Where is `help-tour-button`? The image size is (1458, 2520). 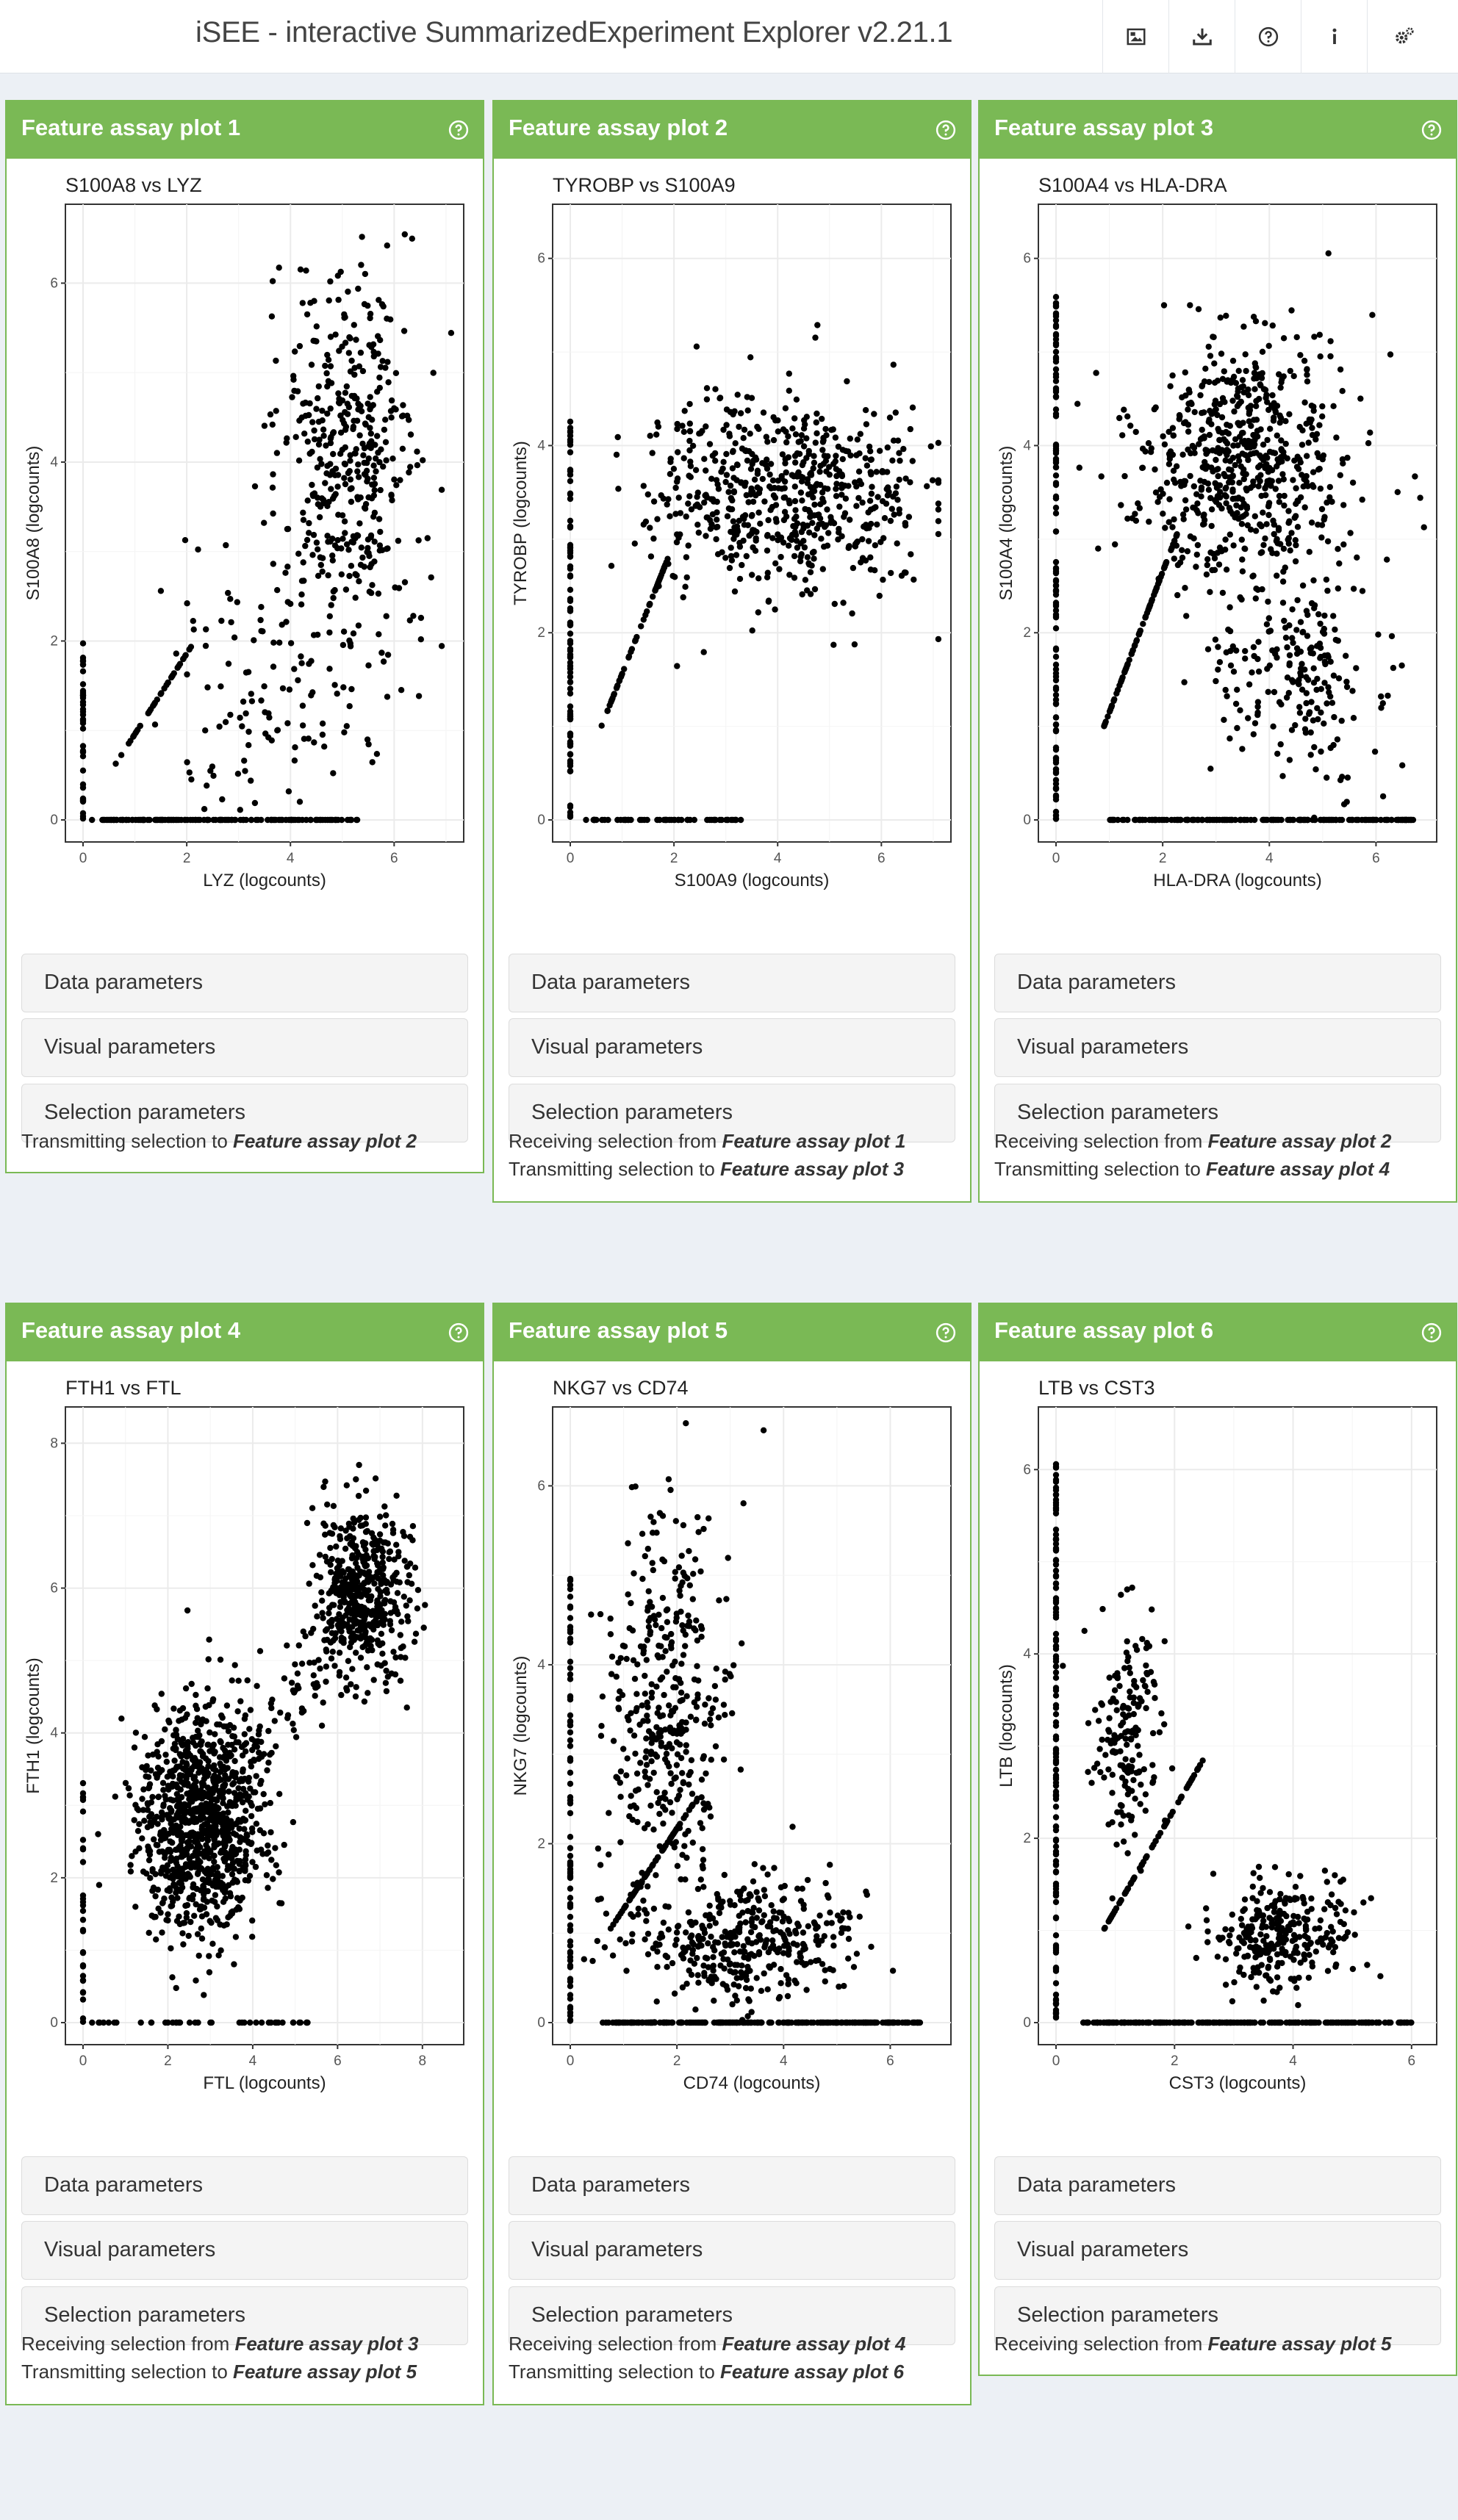
help-tour-button is located at coordinates (1268, 36).